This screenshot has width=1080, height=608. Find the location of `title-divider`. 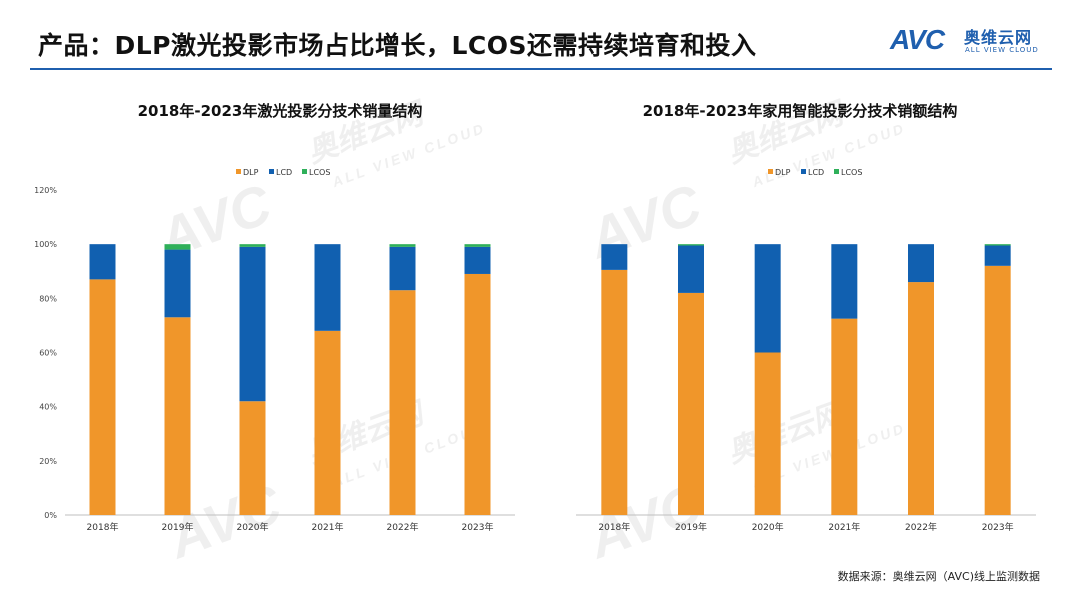

title-divider is located at coordinates (541, 69).